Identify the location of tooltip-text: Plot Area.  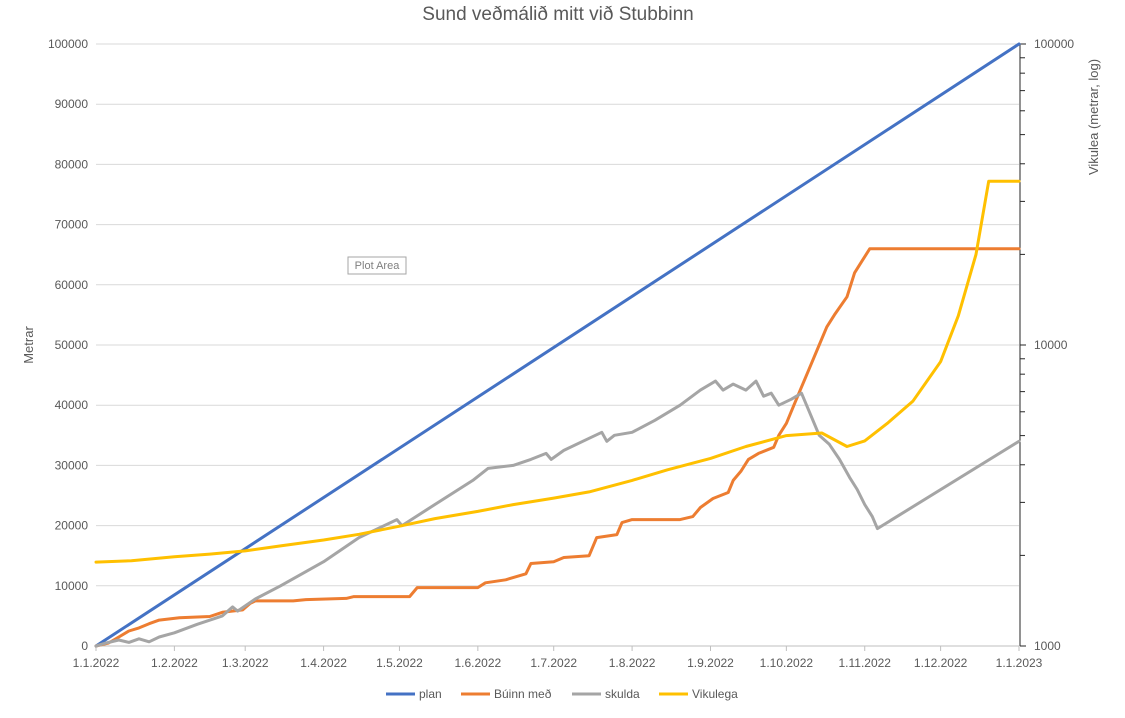
(378, 266).